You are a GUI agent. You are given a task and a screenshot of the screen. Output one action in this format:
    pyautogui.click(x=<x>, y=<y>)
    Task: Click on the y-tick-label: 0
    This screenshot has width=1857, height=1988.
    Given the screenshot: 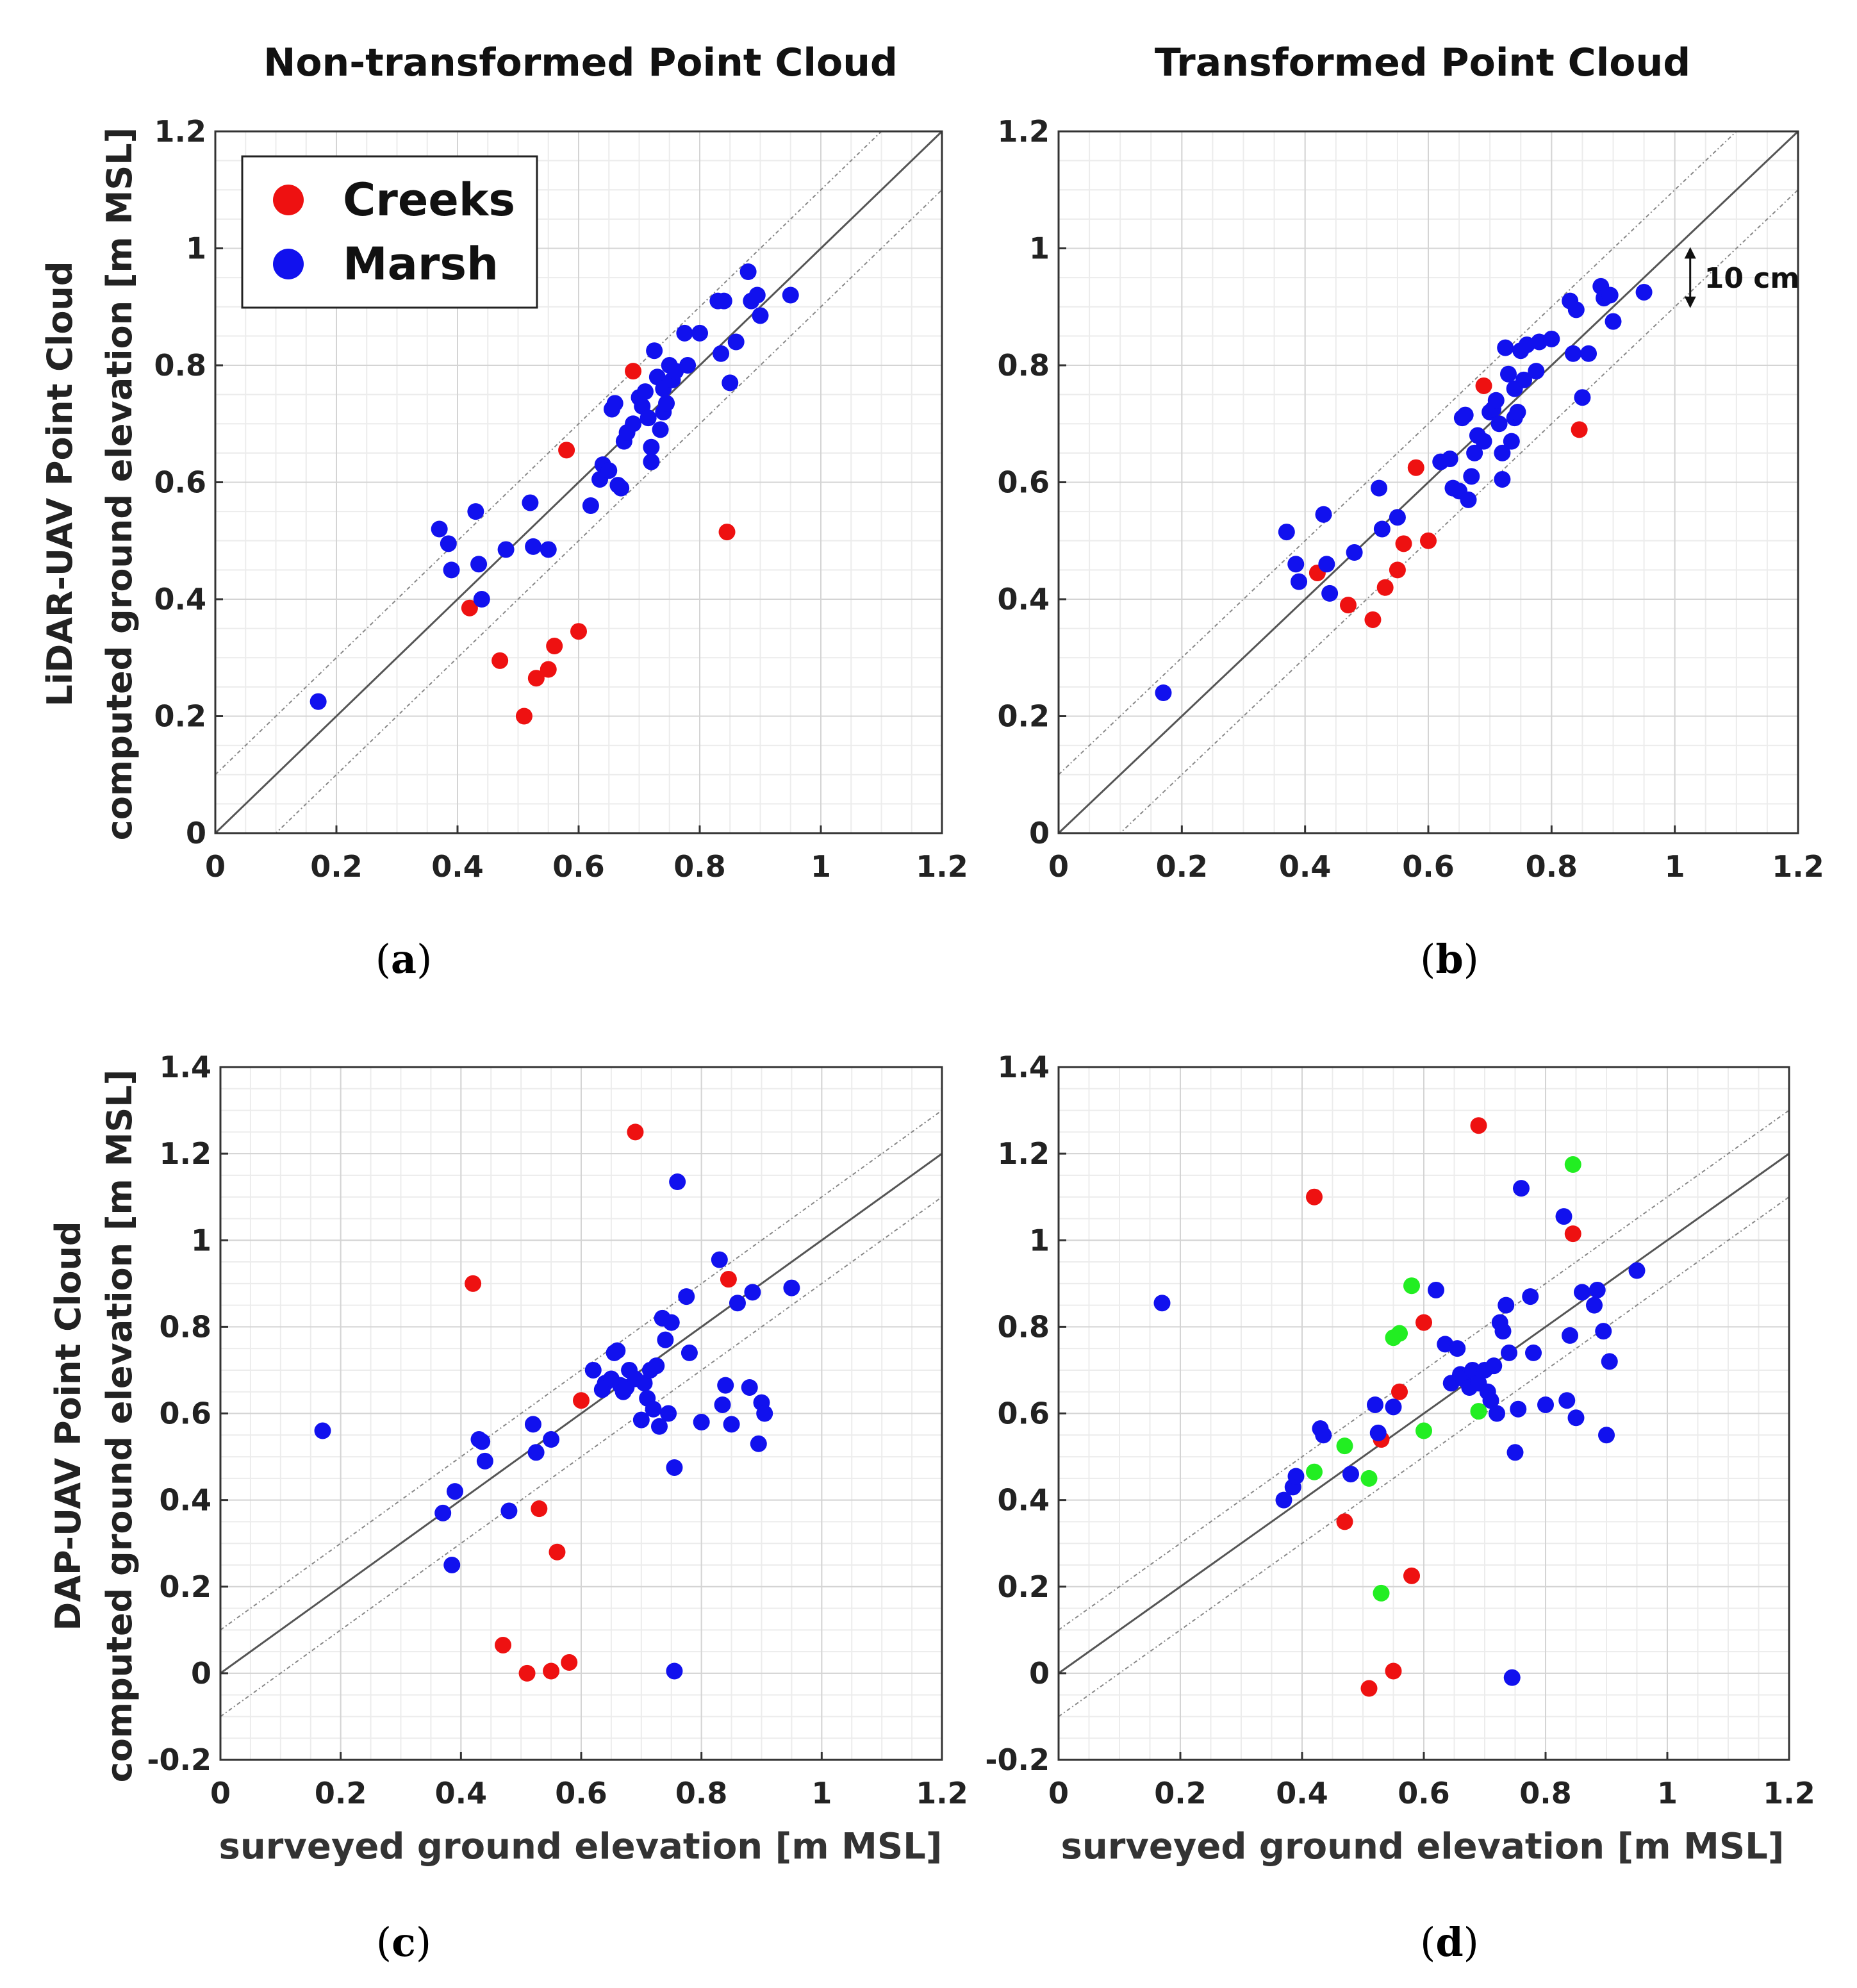 What is the action you would take?
    pyautogui.click(x=201, y=1673)
    